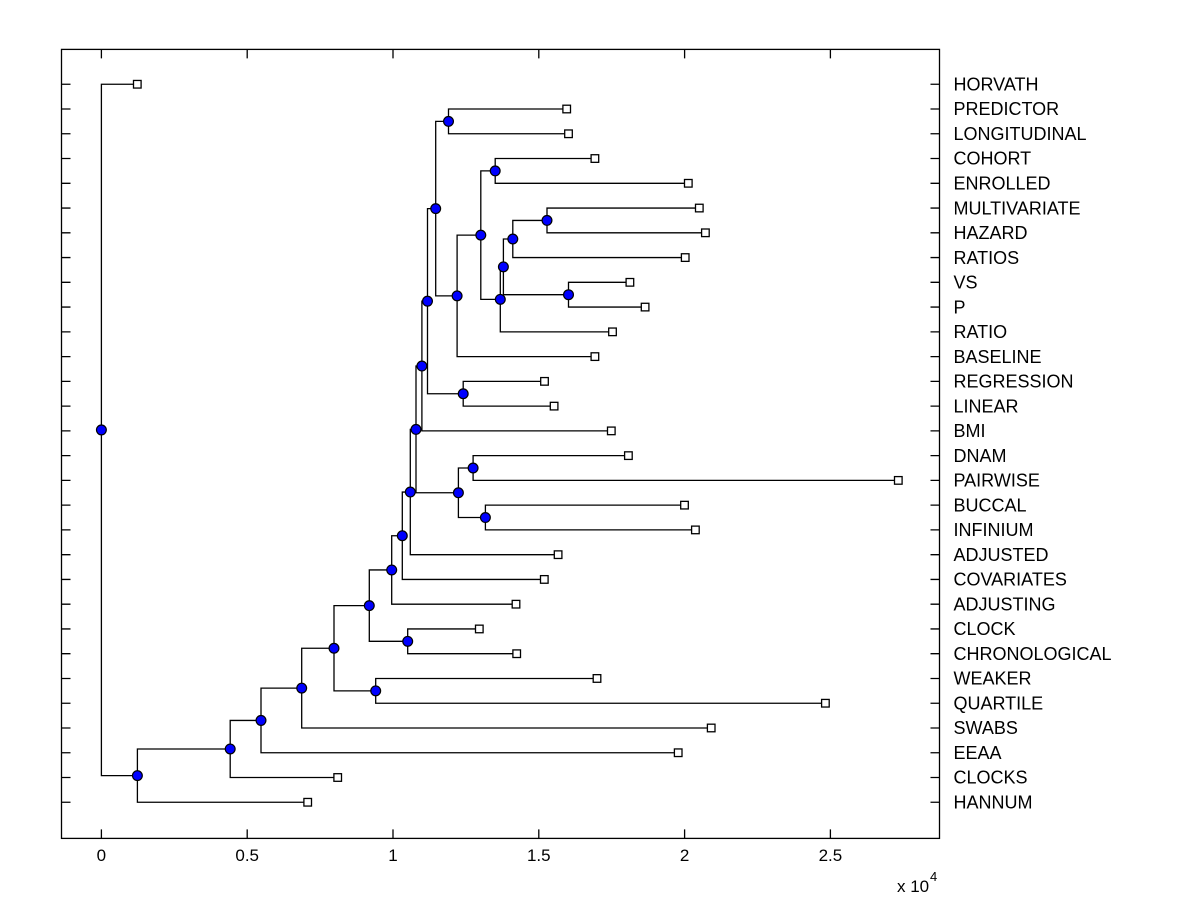  I want to click on svg-text: EEAA, so click(978, 753).